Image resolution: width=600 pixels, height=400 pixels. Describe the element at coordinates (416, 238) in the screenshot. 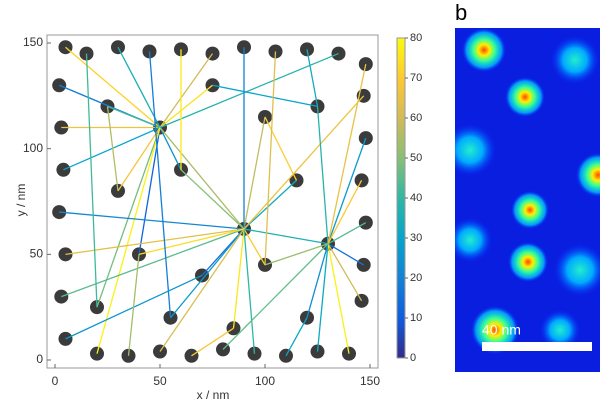

I see `colorbar-tick-label: 30` at that location.